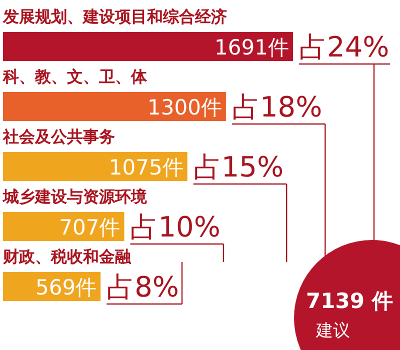  Describe the element at coordinates (277, 107) in the screenshot. I see `annotation: 占18%` at that location.